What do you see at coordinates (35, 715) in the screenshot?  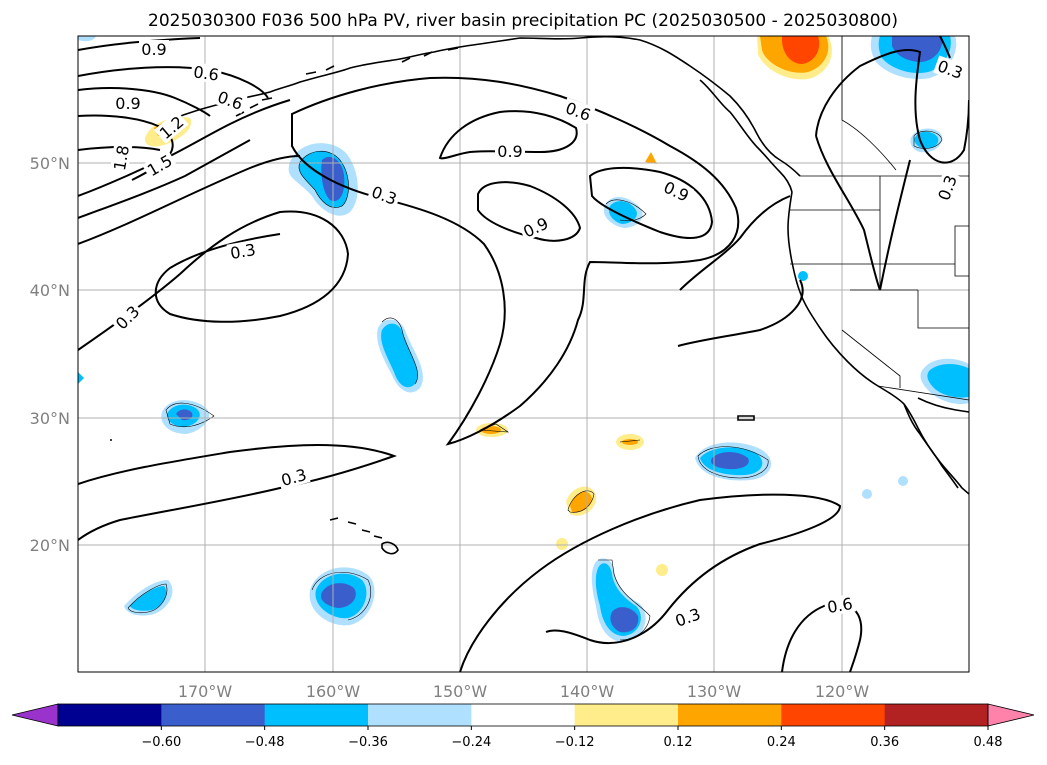 I see `colorbar-extend-min` at bounding box center [35, 715].